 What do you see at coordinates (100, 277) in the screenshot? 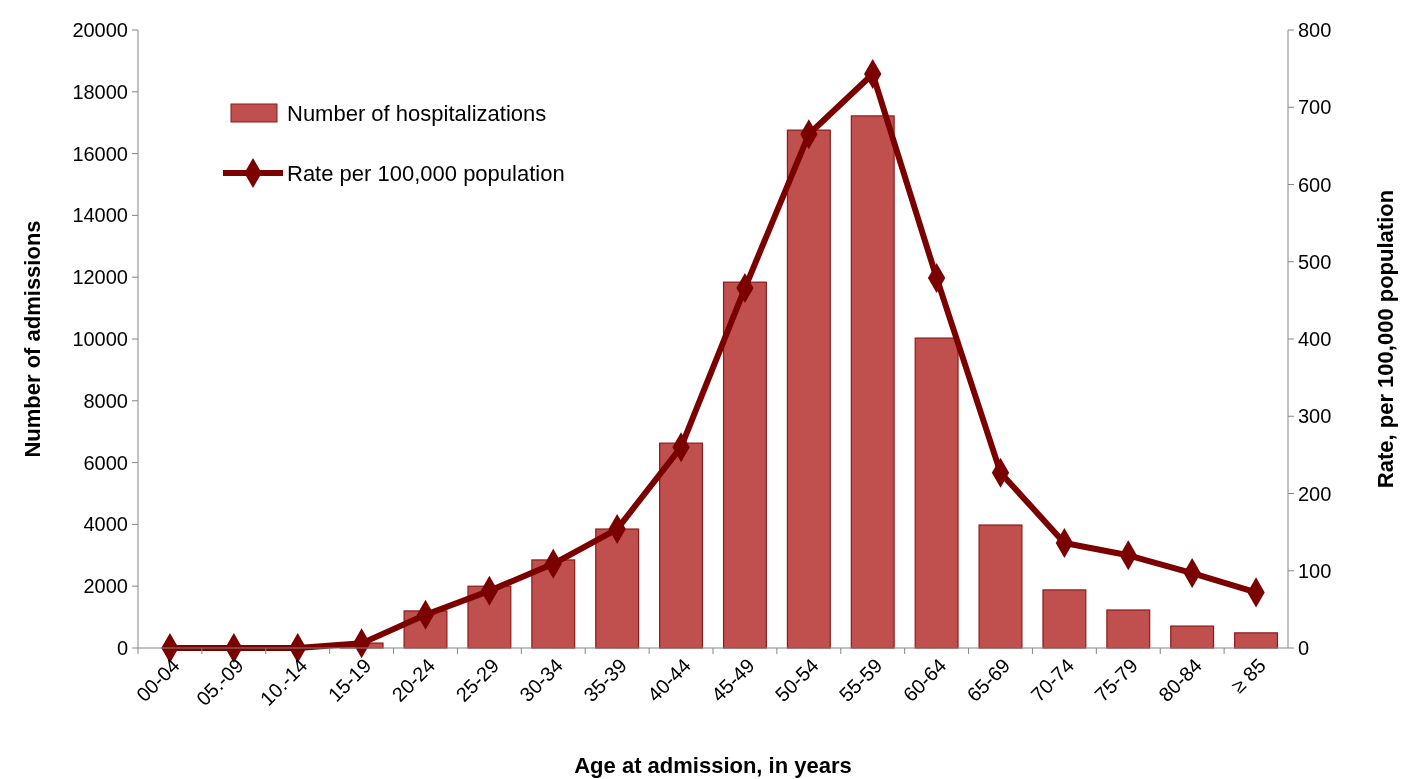
I see `y-tick-label: 12000` at bounding box center [100, 277].